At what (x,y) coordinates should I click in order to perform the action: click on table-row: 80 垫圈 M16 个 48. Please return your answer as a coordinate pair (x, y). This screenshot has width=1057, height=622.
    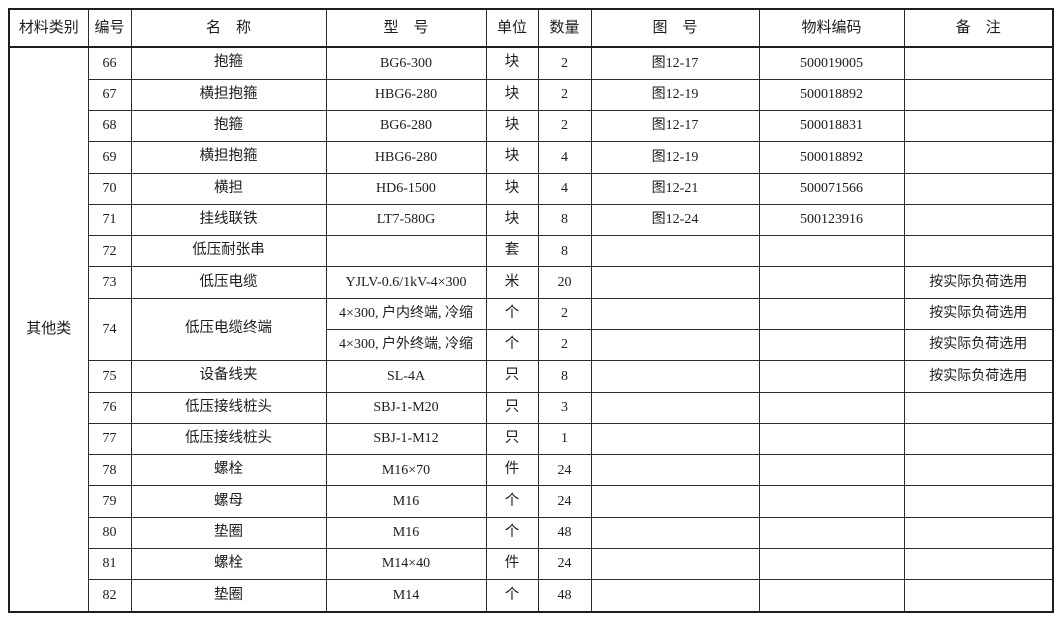
    Looking at the image, I should click on (531, 532).